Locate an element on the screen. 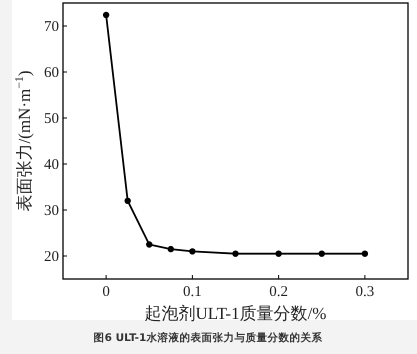  x-tick-label: 0.3 is located at coordinates (365, 292).